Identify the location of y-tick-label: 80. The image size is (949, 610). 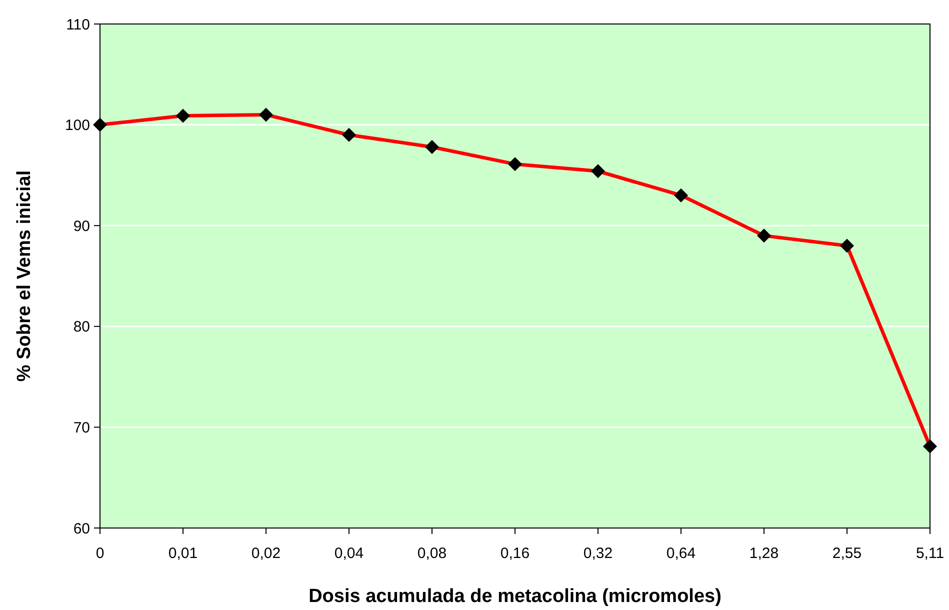
(81, 327).